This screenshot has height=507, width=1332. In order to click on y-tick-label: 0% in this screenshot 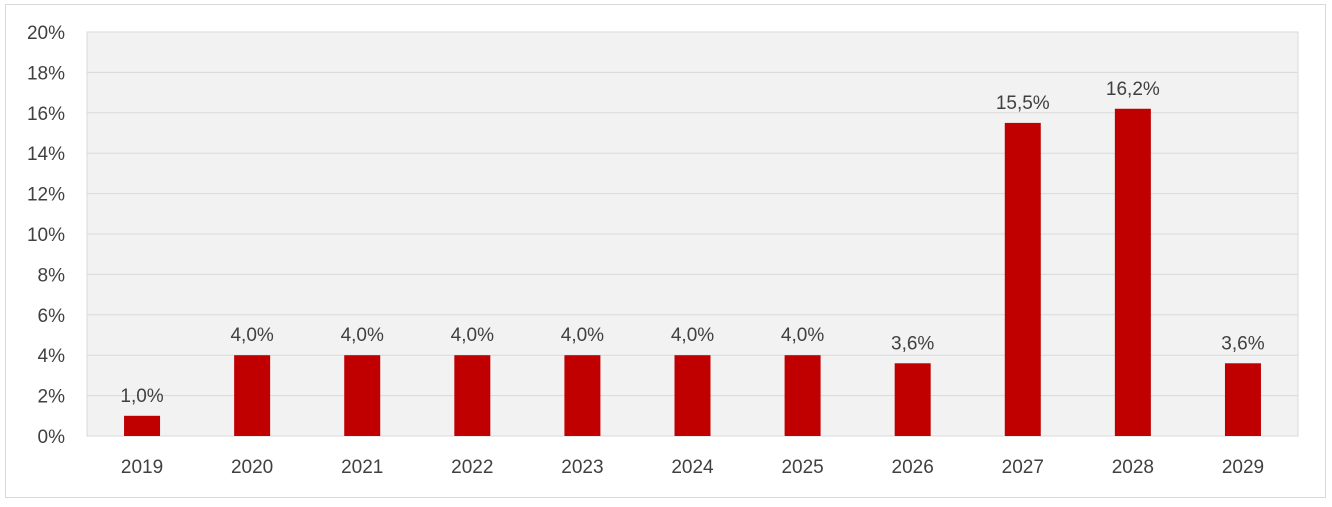, I will do `click(52, 437)`.